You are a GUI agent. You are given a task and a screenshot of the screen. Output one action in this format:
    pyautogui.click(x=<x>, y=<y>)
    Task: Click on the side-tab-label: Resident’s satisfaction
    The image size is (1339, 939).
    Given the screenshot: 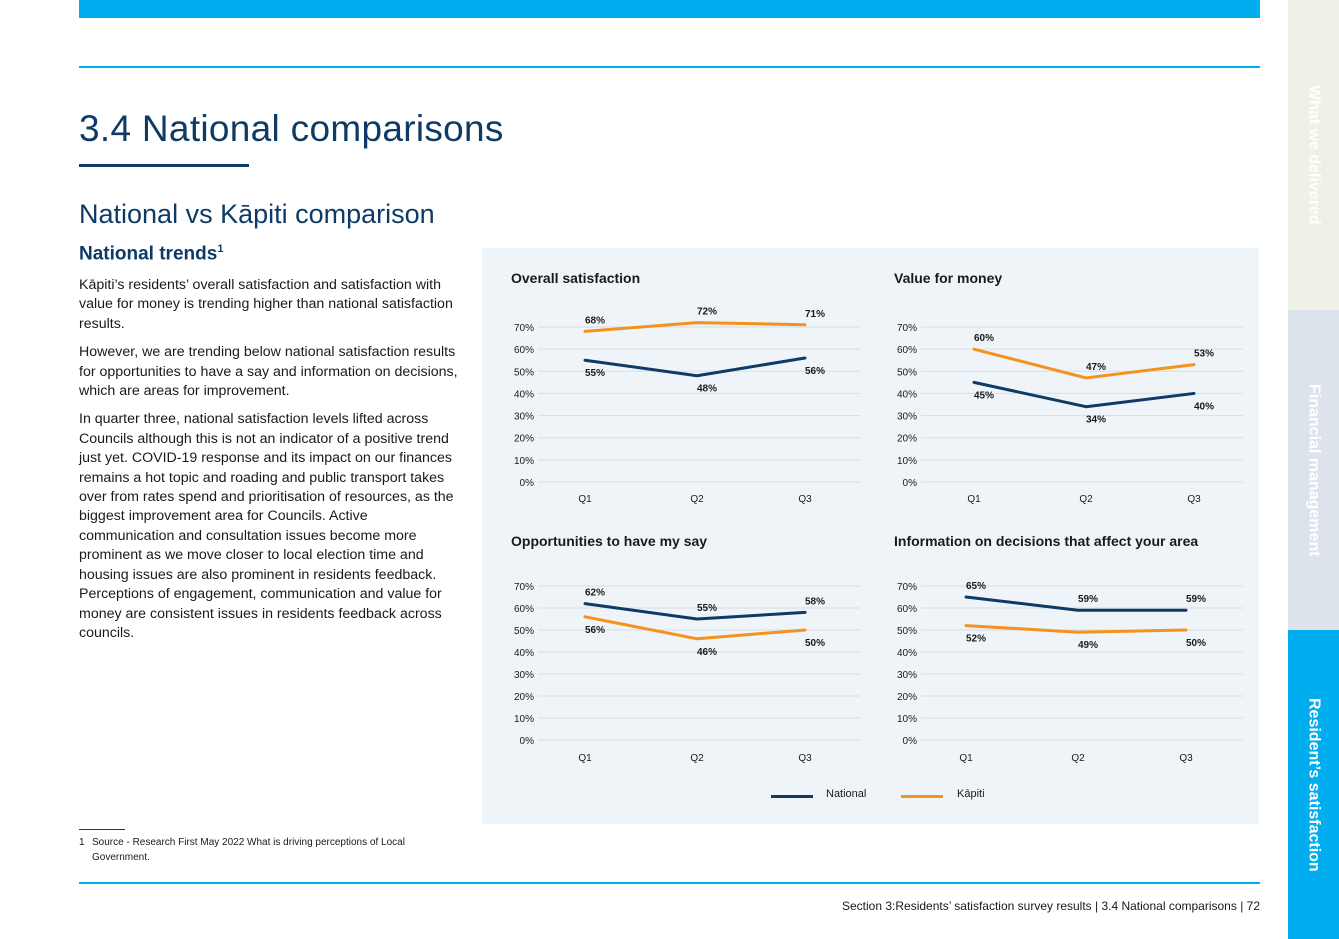 What is the action you would take?
    pyautogui.click(x=1314, y=784)
    